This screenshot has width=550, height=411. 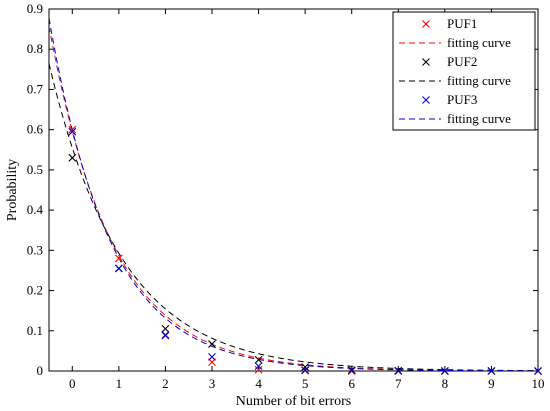 I want to click on x-tick-label: 9, so click(x=491, y=383).